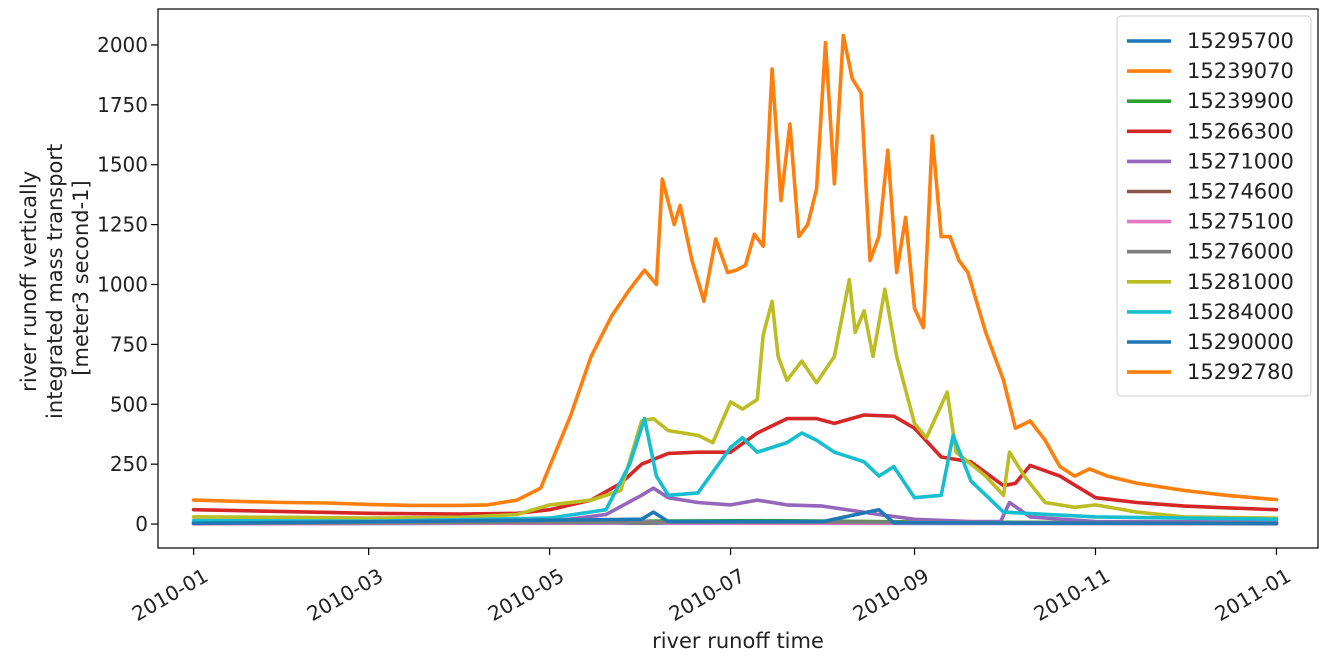 Image resolution: width=1330 pixels, height=663 pixels. Describe the element at coordinates (1240, 252) in the screenshot. I see `legend-label-15276000: 15276000` at that location.